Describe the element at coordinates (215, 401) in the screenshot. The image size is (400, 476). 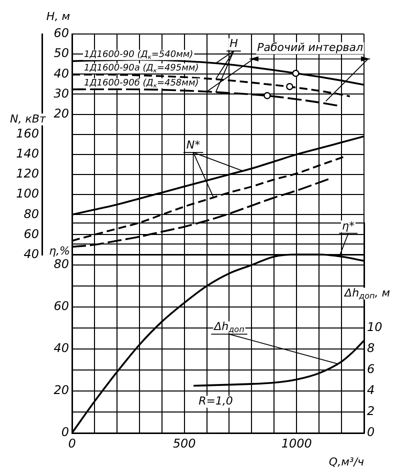
I see `annotation: R=1,0` at that location.